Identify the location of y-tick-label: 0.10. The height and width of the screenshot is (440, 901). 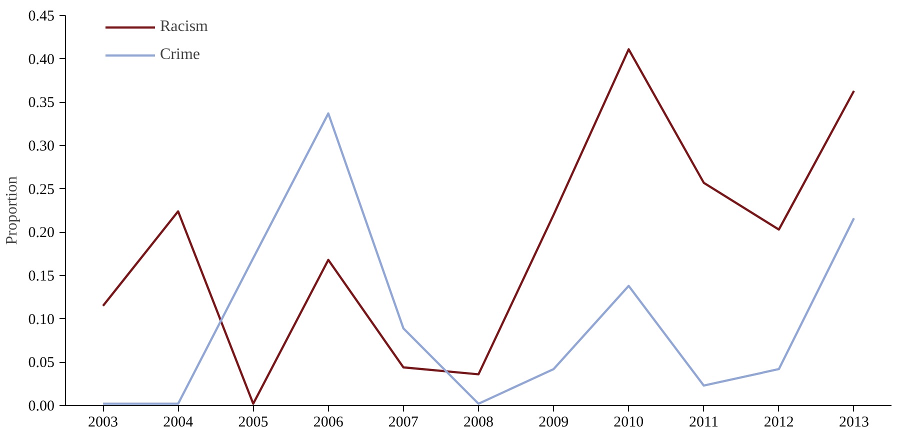
(41, 320).